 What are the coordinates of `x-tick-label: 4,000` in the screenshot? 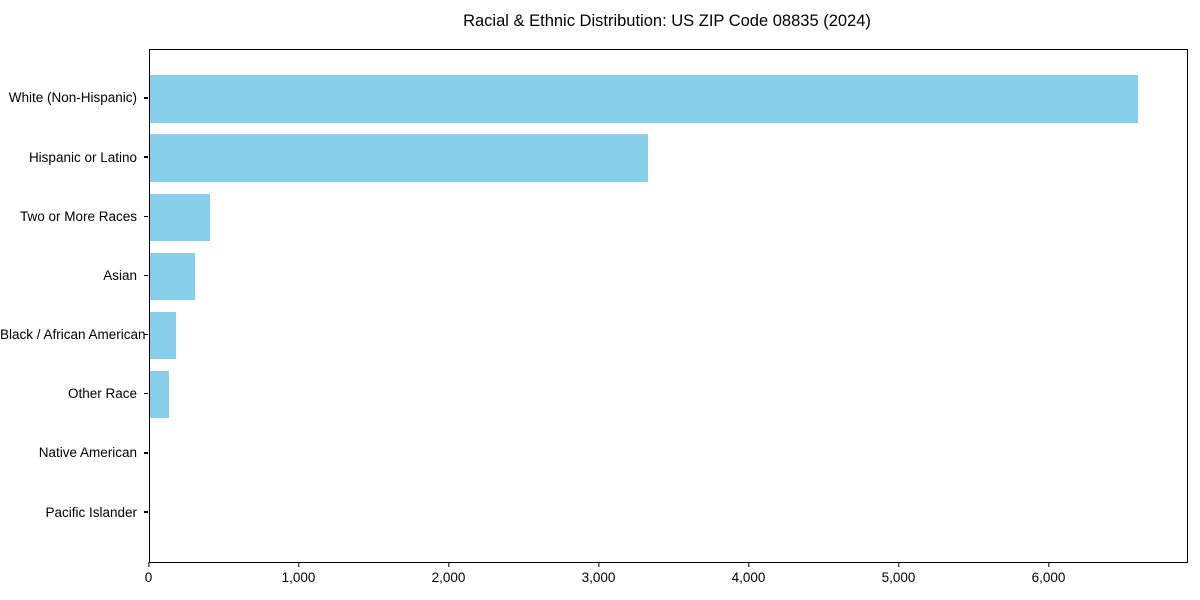 It's located at (748, 577).